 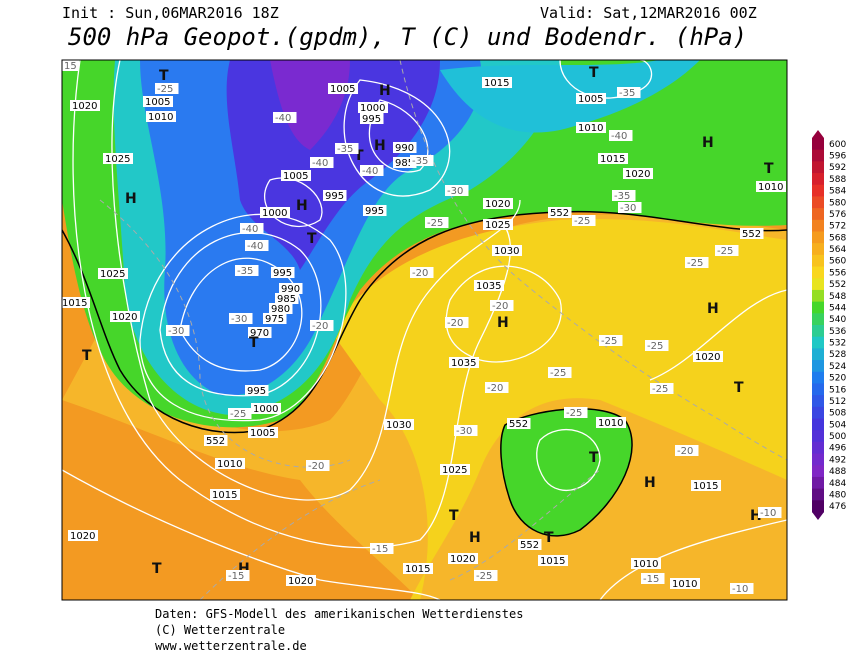 What do you see at coordinates (398, 425) in the screenshot?
I see `pressure-label: 1030` at bounding box center [398, 425].